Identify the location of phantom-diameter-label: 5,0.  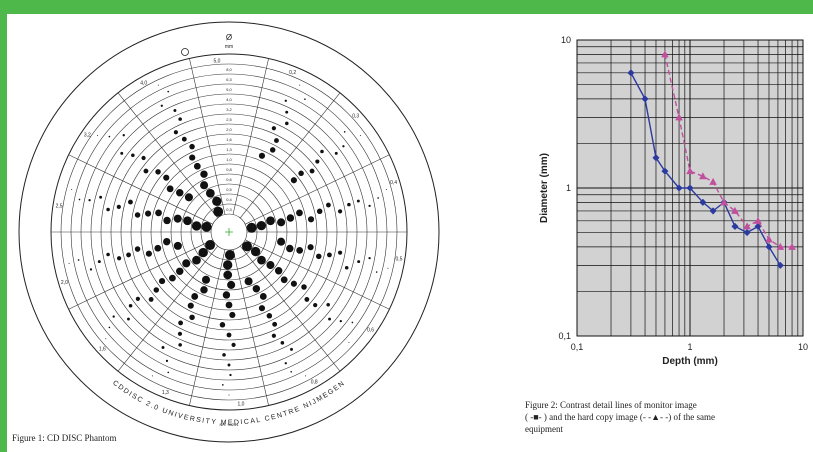
(229, 89).